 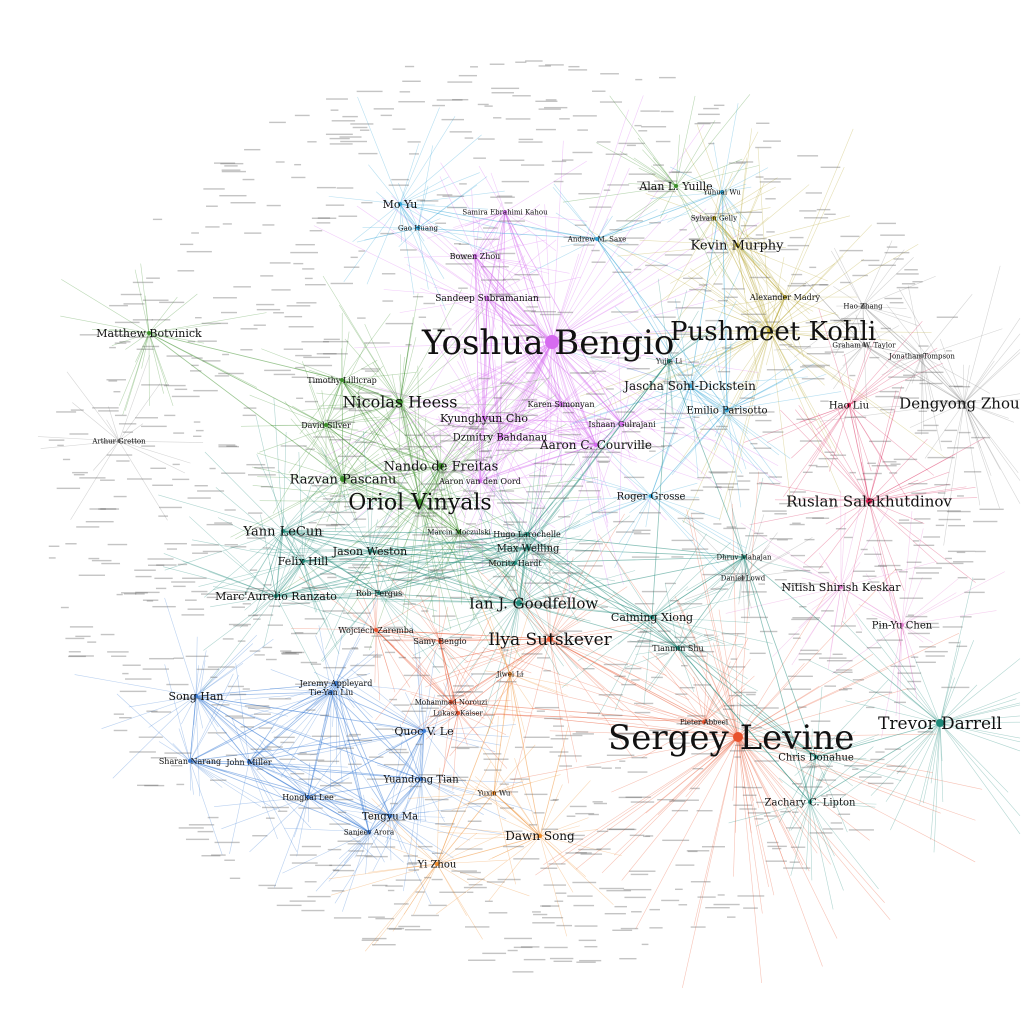 What do you see at coordinates (940, 724) in the screenshot?
I see `author-name-label: Trevor Darrell` at bounding box center [940, 724].